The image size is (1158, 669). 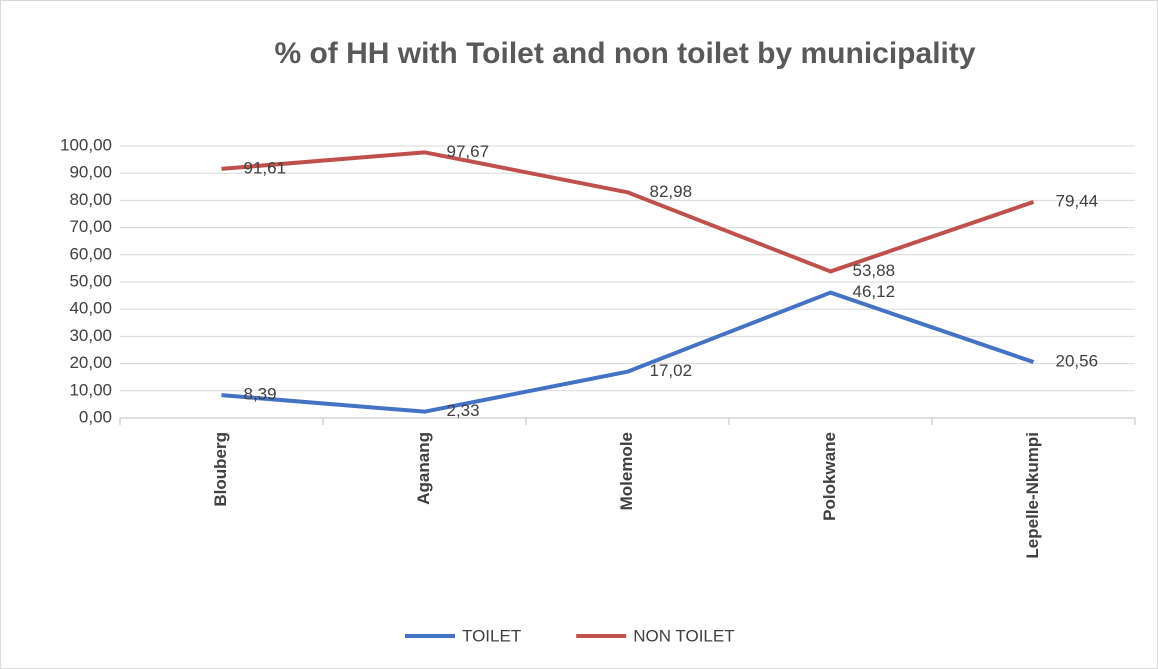 What do you see at coordinates (90, 172) in the screenshot?
I see `y-tick-label: 90,00` at bounding box center [90, 172].